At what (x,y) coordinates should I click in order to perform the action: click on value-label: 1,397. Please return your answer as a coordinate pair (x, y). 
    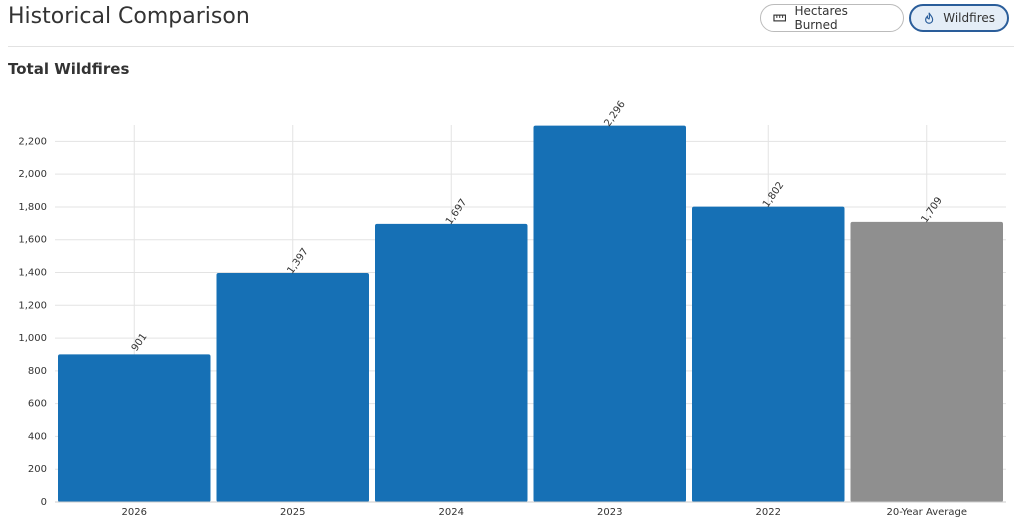
    Looking at the image, I should click on (297, 261).